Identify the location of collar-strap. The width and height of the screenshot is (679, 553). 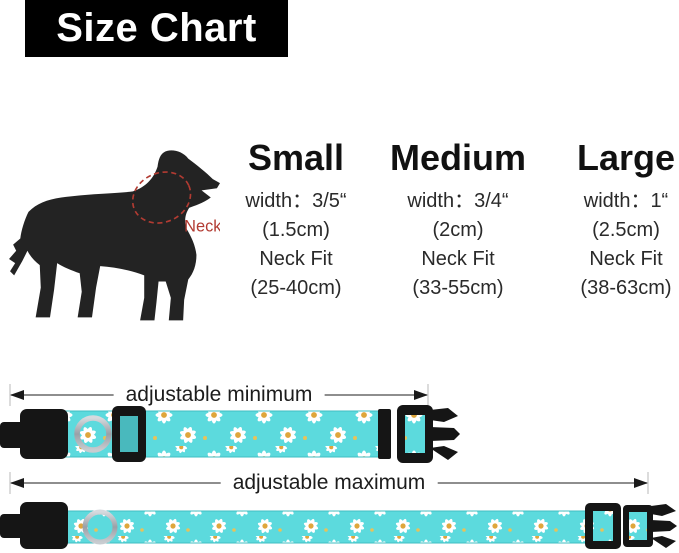
(338, 527).